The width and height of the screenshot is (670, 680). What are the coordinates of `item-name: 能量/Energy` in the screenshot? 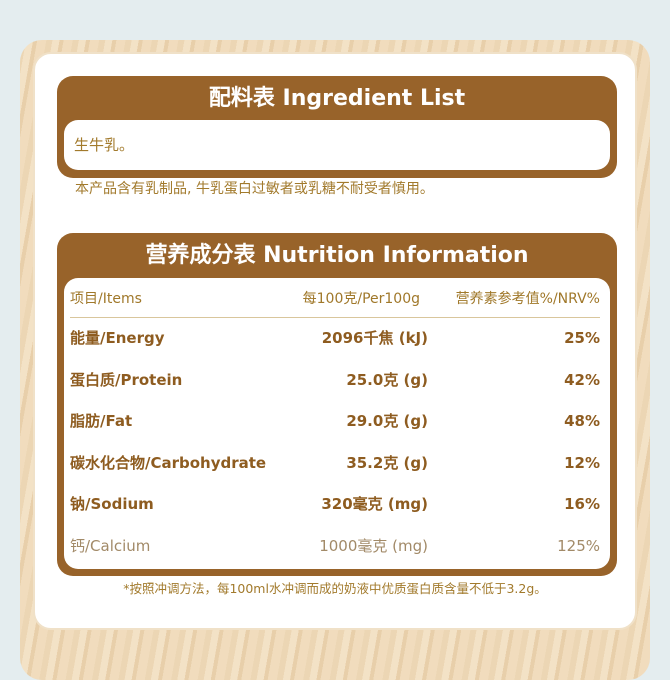 It's located at (117, 338).